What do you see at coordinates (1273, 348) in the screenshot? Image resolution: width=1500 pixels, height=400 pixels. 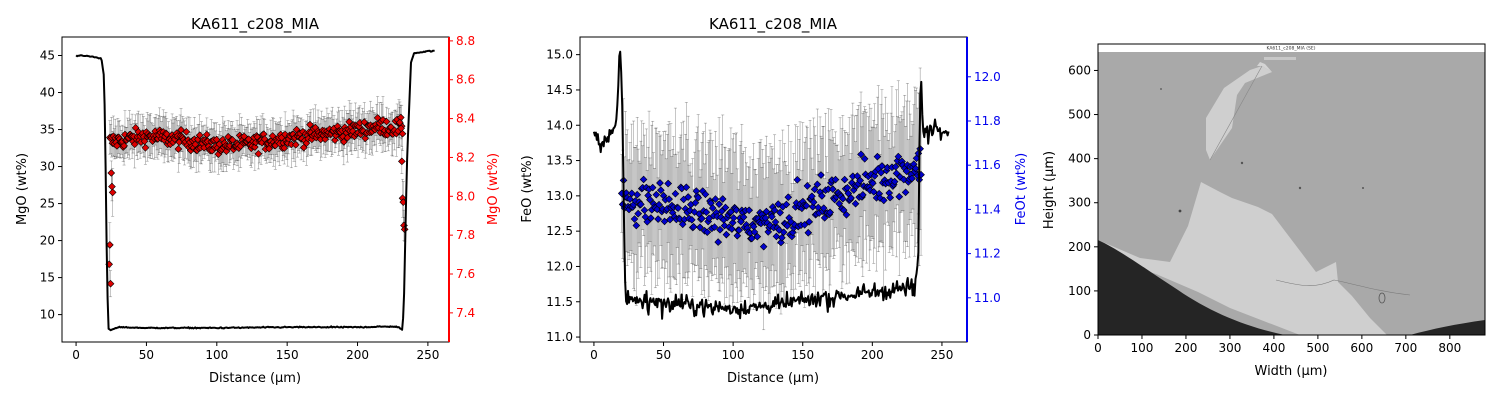 I see `sem-x-tick-label: 400` at bounding box center [1273, 348].